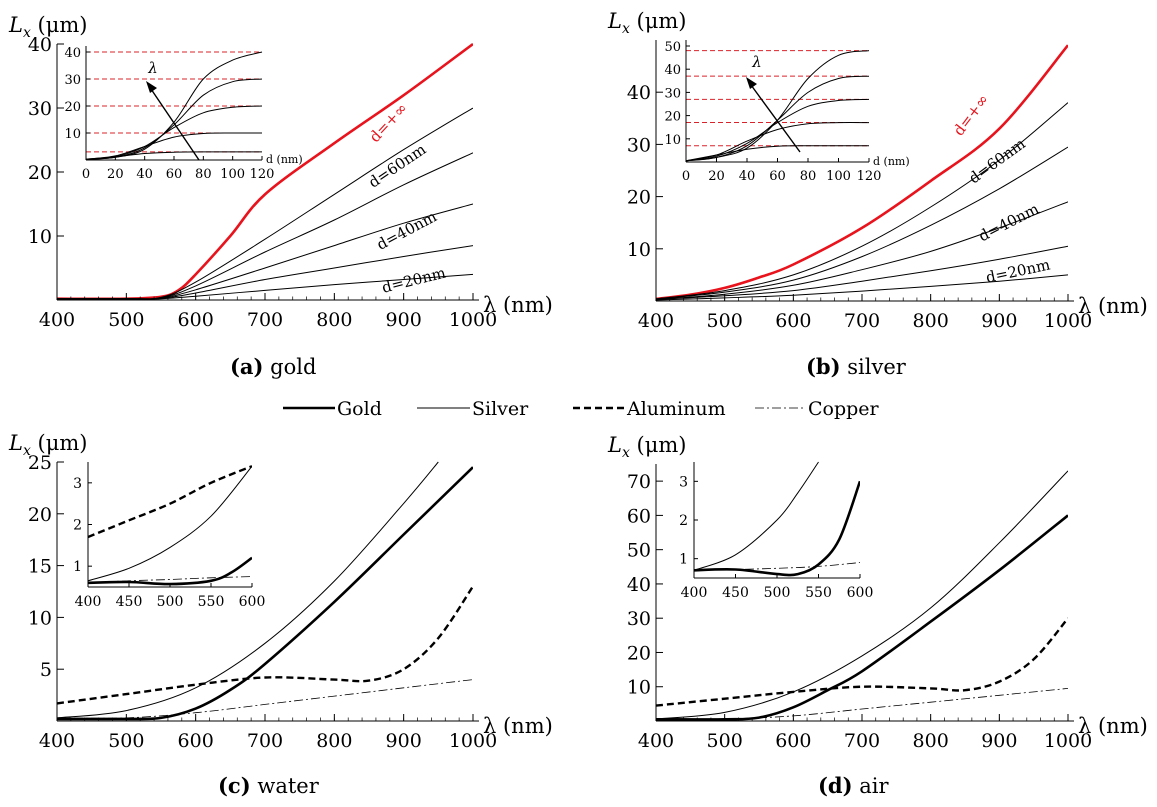 This screenshot has height=807, width=1157. I want to click on panel-b-inset: 0 20 40 60 80 100 120 10 20 30 40 50 d (nm) λ, so click(787, 112).